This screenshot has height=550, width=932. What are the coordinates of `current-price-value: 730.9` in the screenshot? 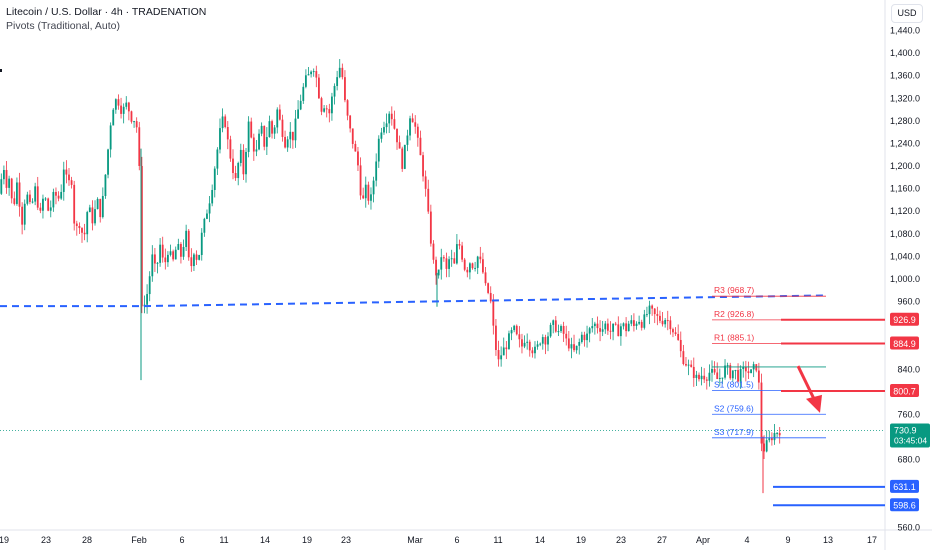 It's located at (905, 430).